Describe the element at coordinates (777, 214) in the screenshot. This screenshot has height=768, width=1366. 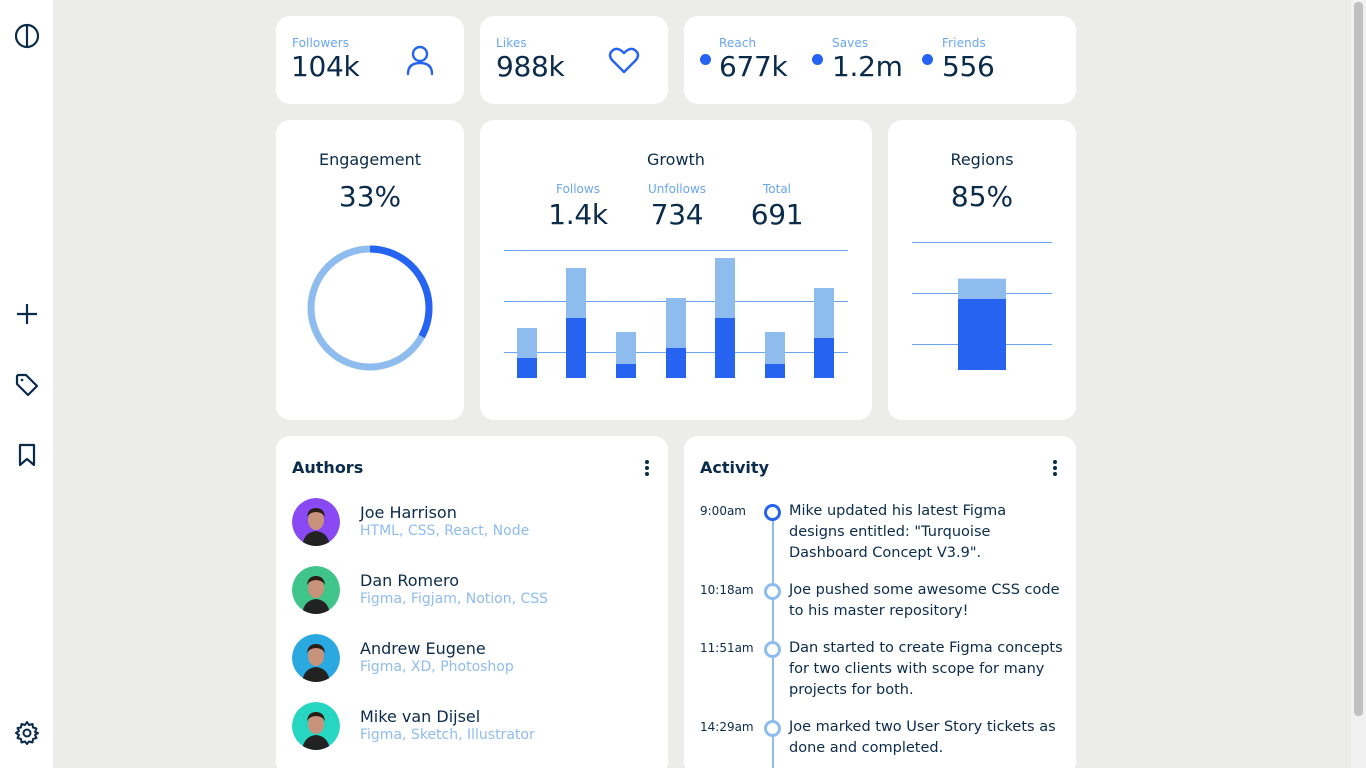
I see `growth-total-value: 691` at that location.